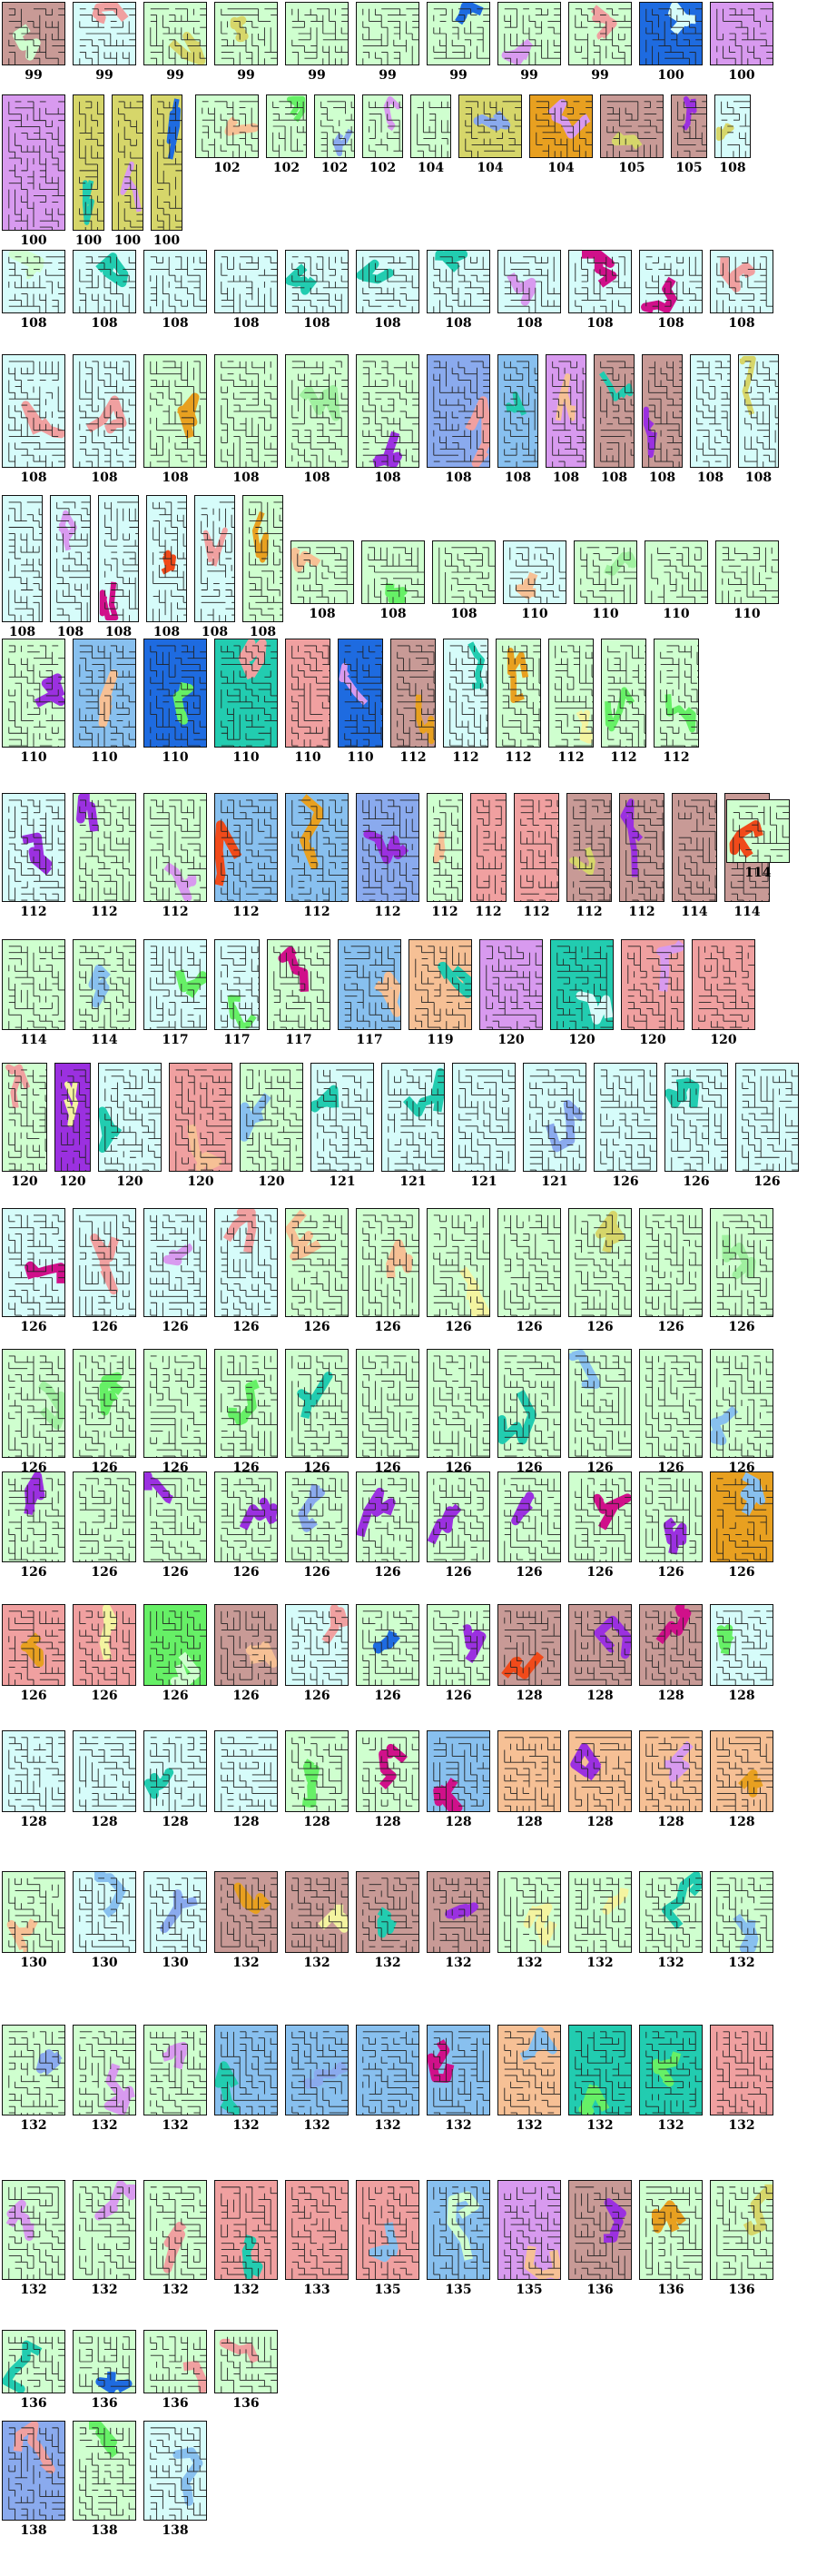  Describe the element at coordinates (175, 2530) in the screenshot. I see `tile-area-label: 138` at that location.